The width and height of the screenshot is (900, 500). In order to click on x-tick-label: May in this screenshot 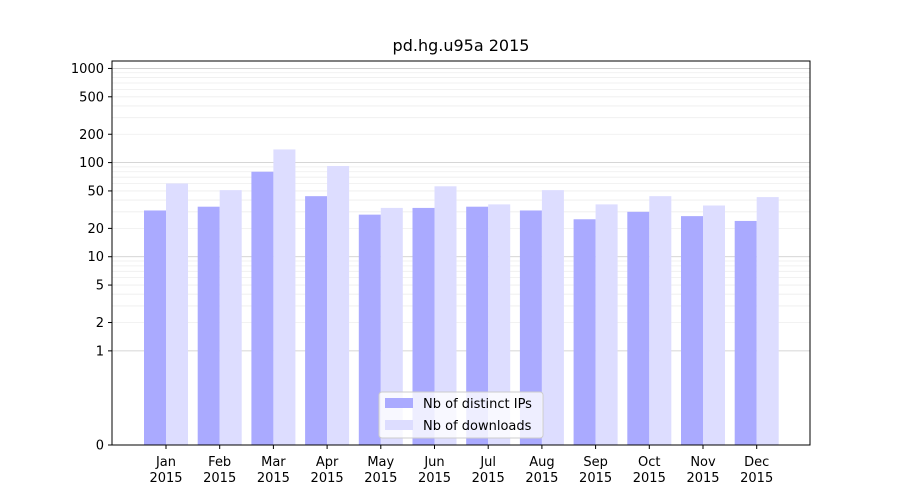, I will do `click(380, 462)`.